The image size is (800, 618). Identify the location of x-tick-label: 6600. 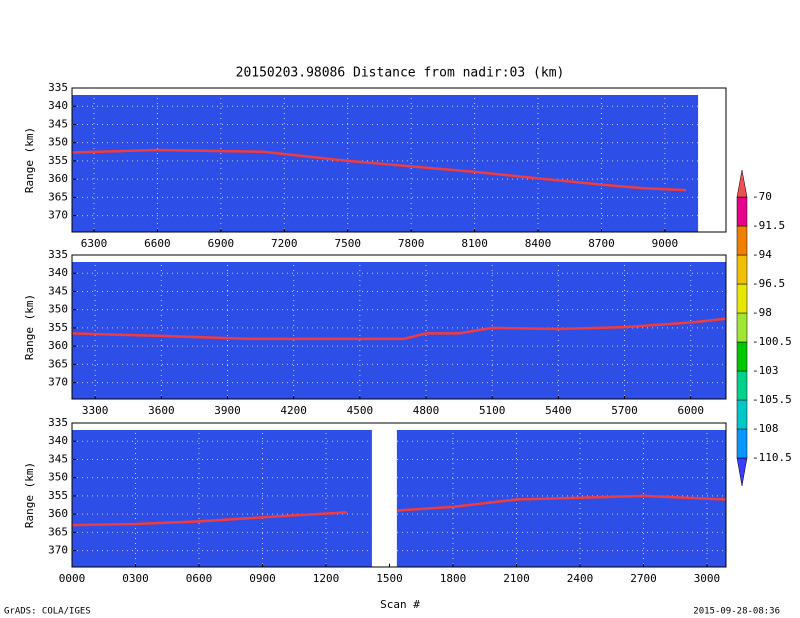
(157, 243).